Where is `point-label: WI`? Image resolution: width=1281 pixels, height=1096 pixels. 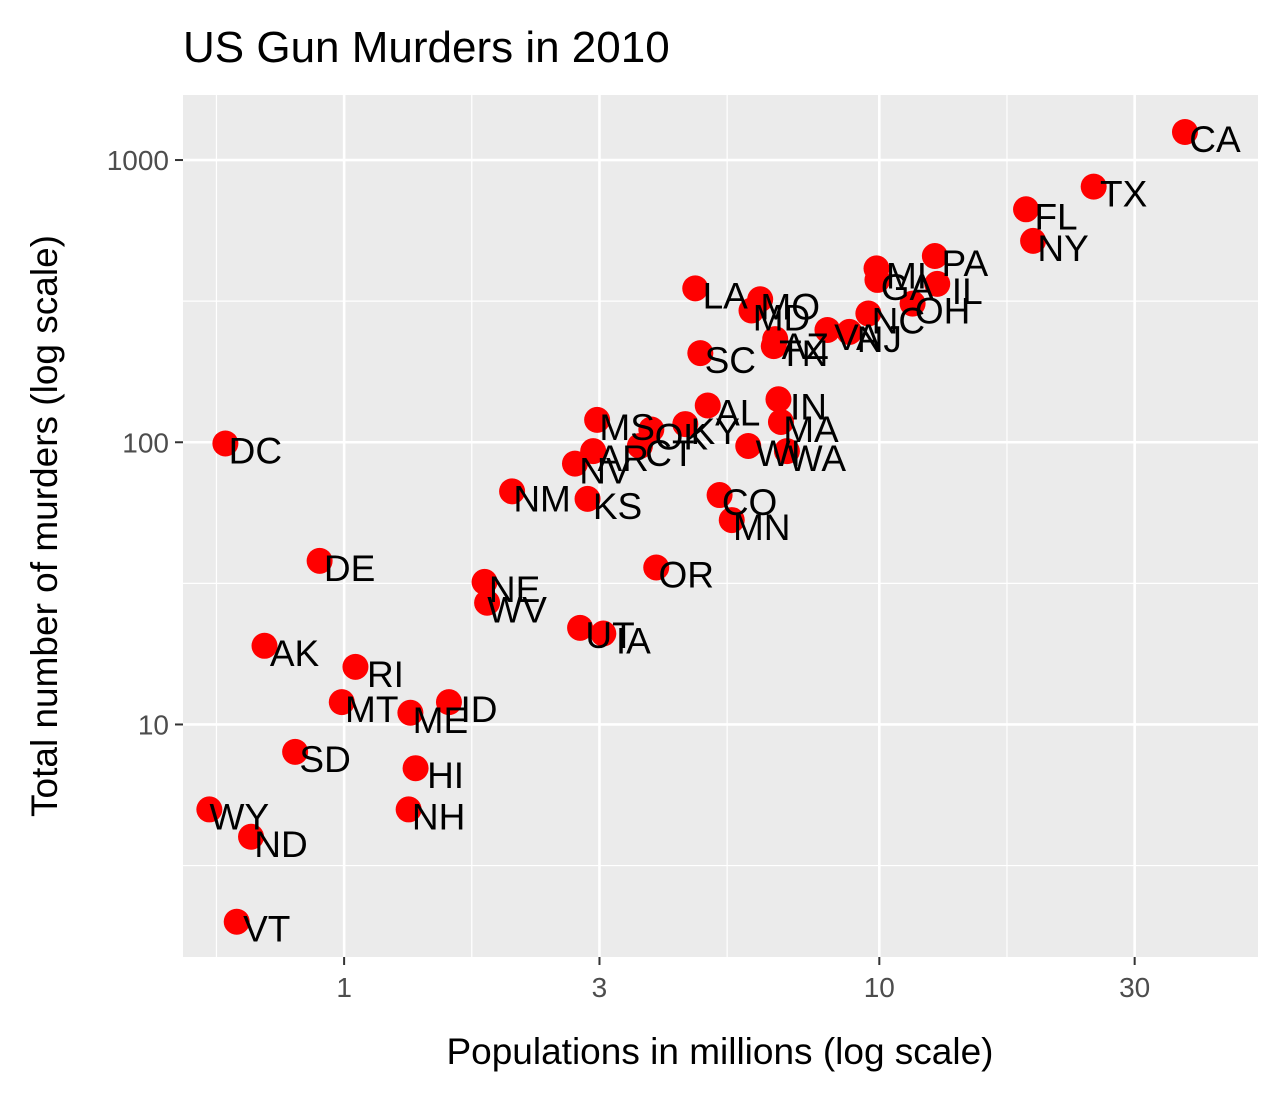 point-label: WI is located at coordinates (778, 453).